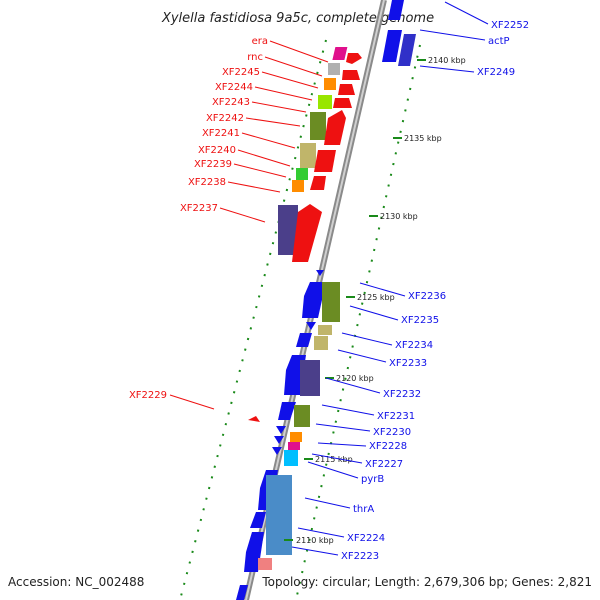 This screenshot has height=600, width=600. What do you see at coordinates (366, 538) in the screenshot?
I see `label-xf2224: XF2224` at bounding box center [366, 538].